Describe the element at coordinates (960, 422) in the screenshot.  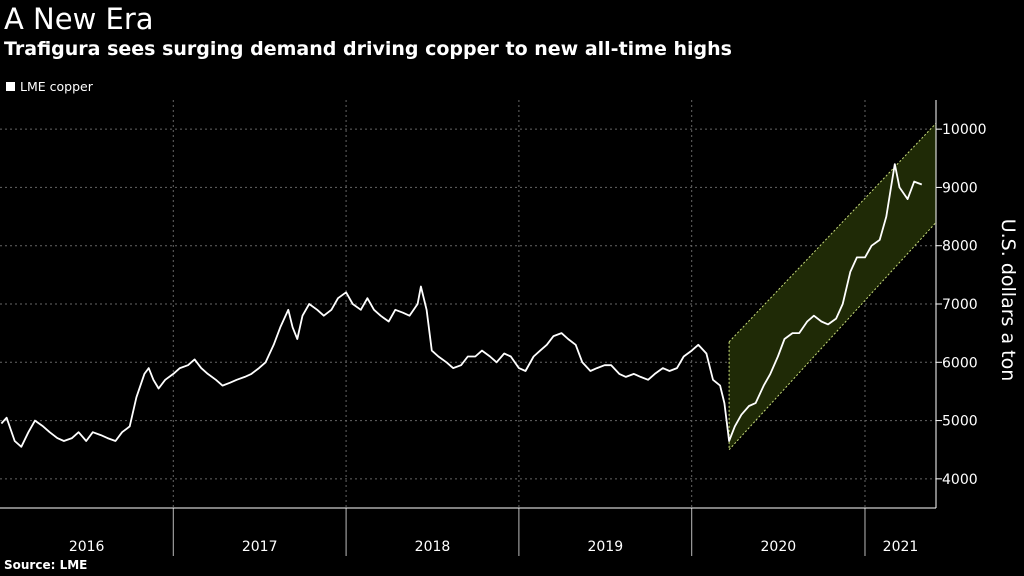
I see `y-tick-label: 5000` at that location.